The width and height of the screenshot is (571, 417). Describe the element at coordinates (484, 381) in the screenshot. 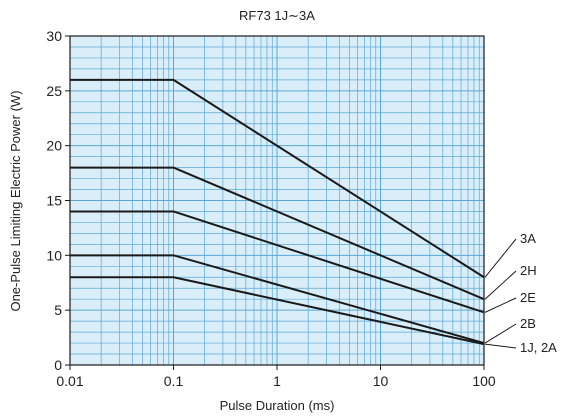

I see `x-tick-label: 100` at that location.